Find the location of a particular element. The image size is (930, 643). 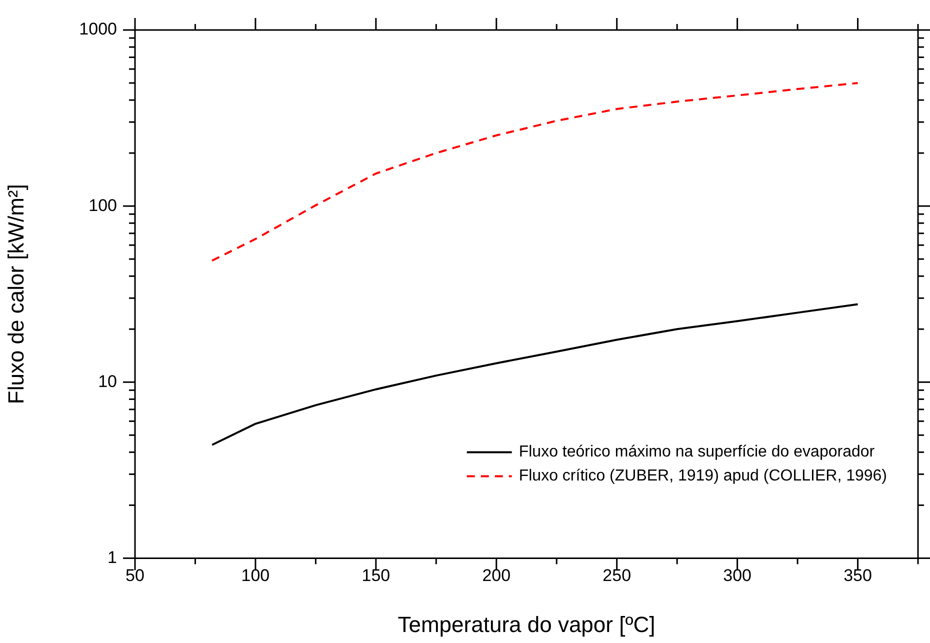

y-tick-label: 10 is located at coordinates (107, 381).